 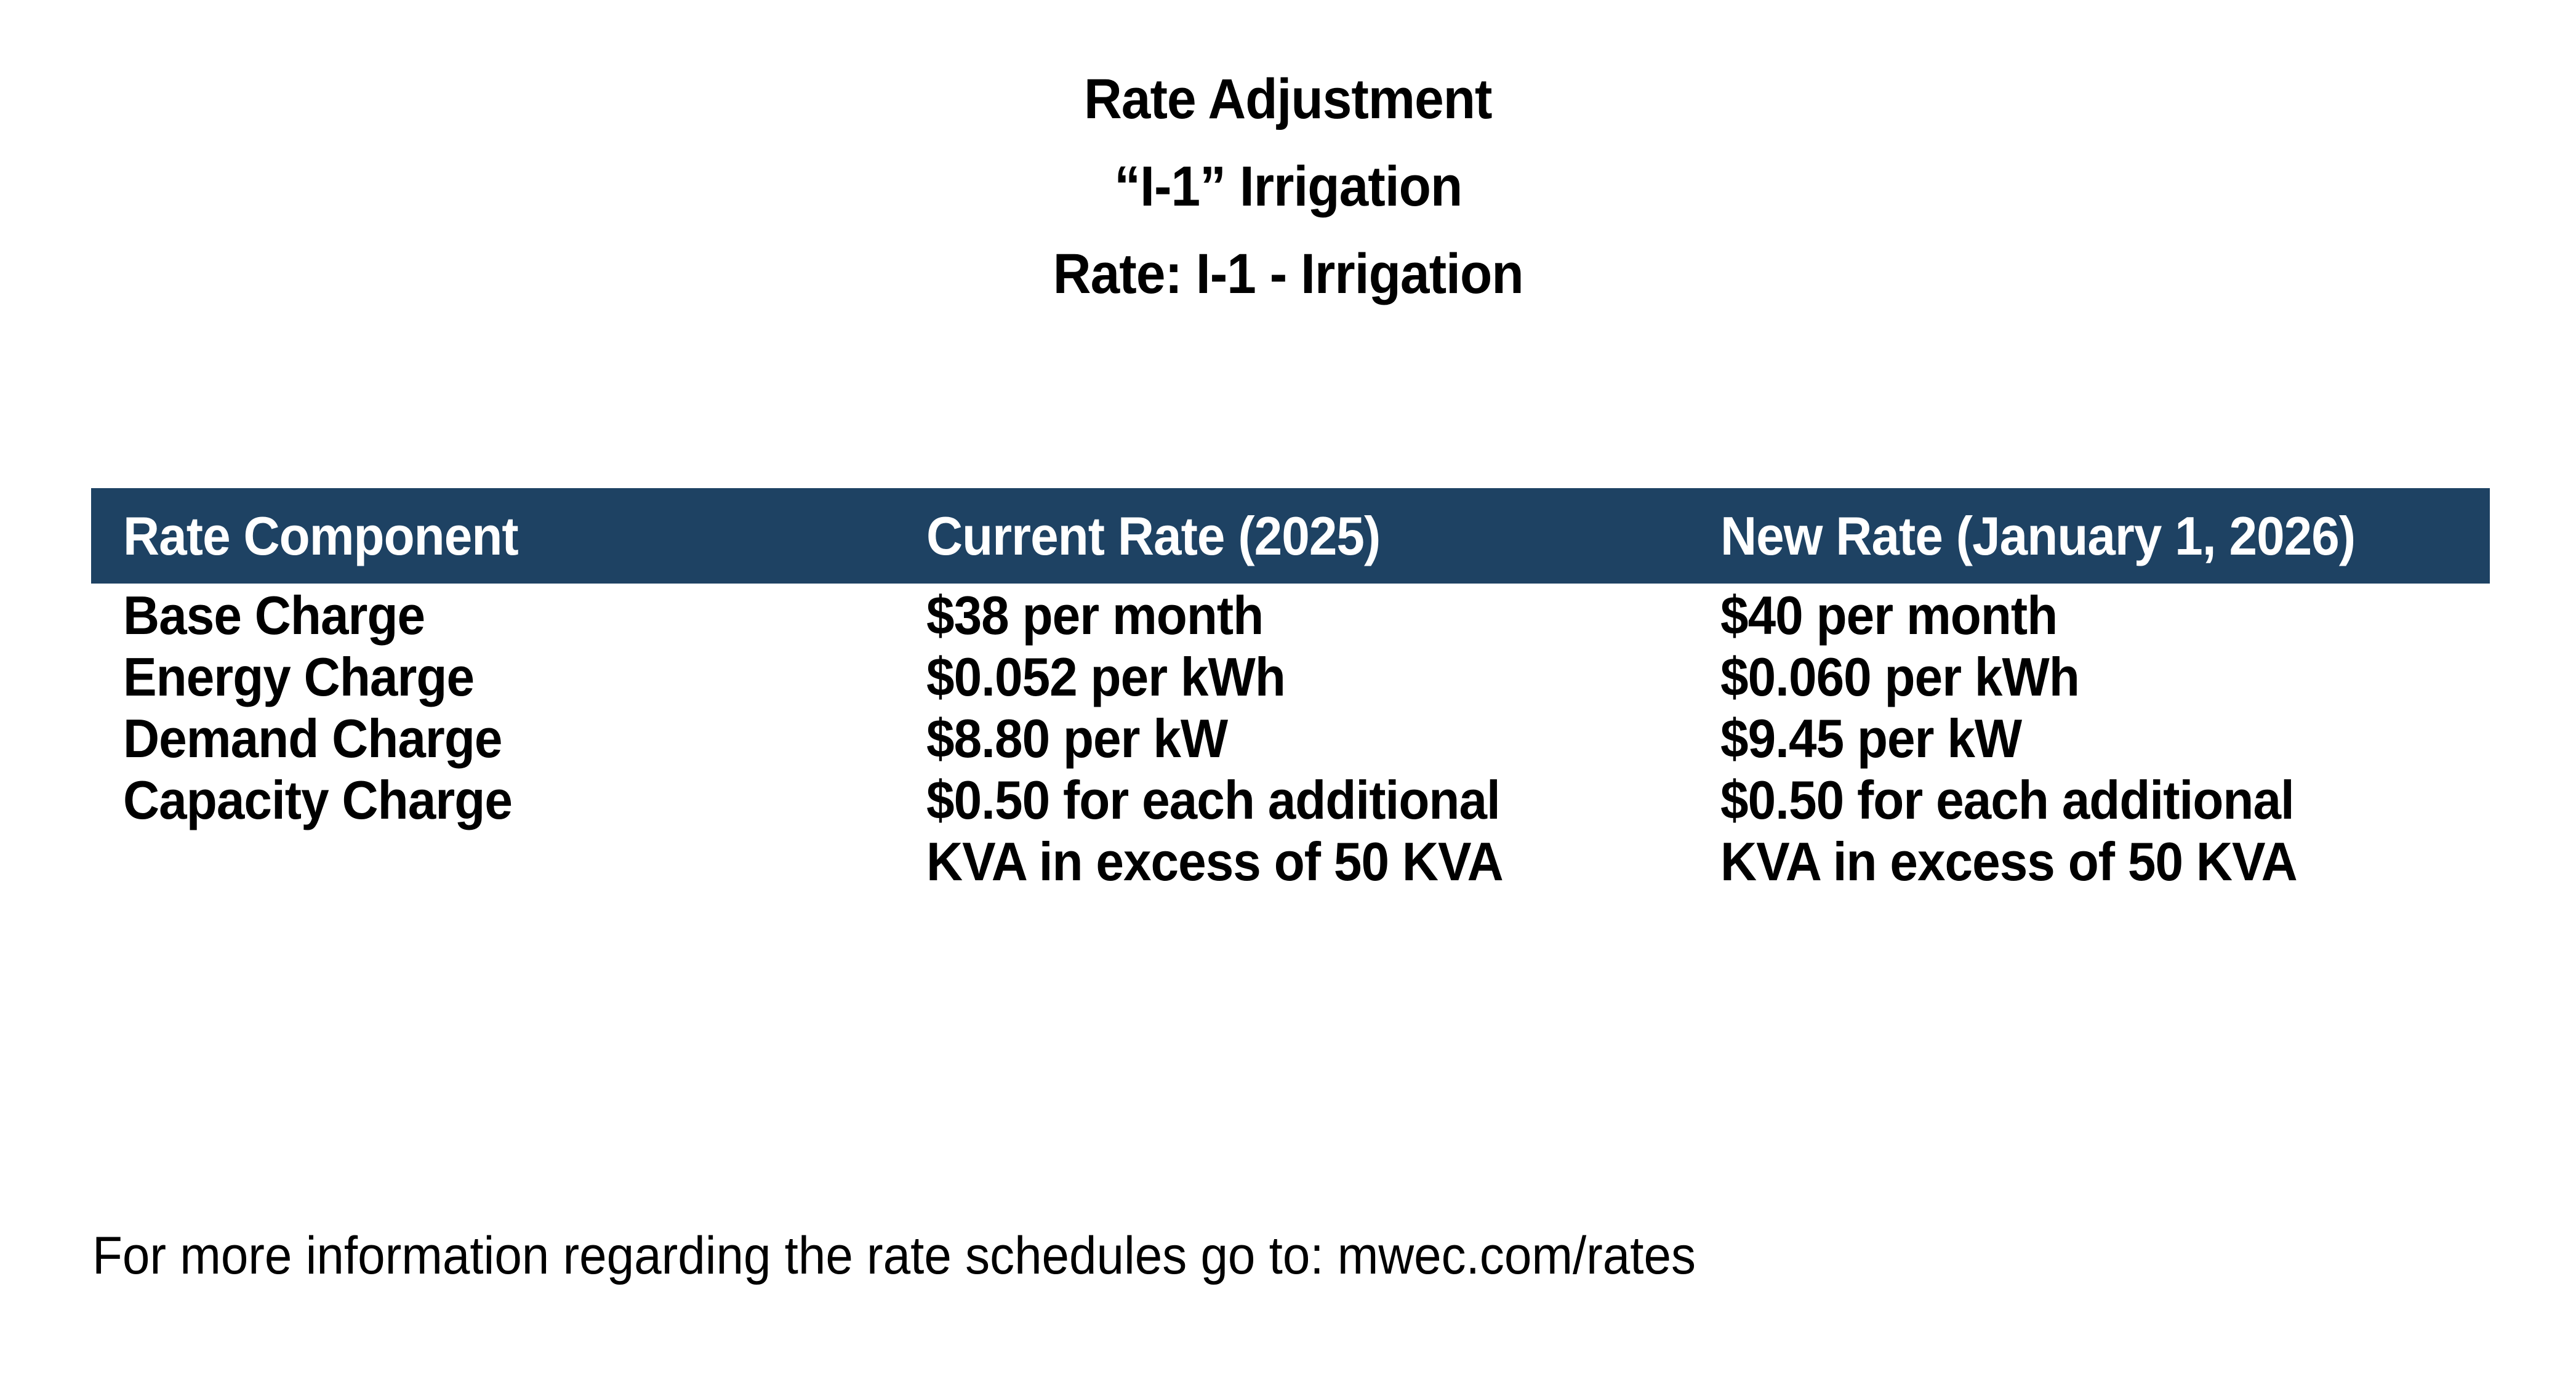 I want to click on cell-component: Demand Charge, so click(x=312, y=738).